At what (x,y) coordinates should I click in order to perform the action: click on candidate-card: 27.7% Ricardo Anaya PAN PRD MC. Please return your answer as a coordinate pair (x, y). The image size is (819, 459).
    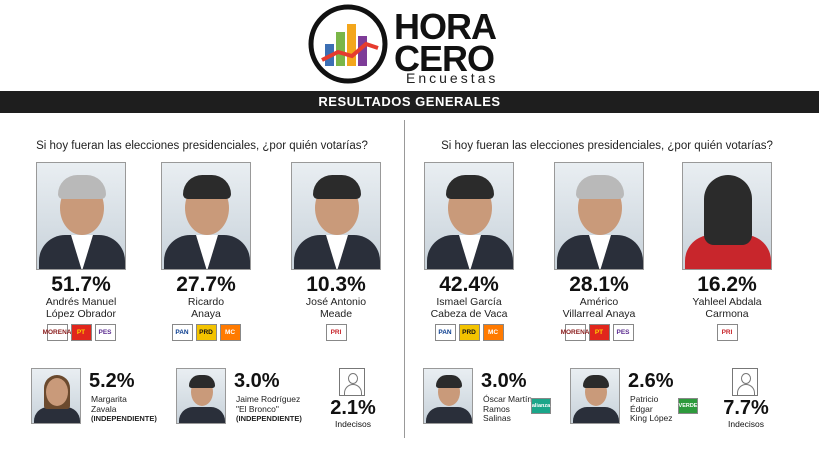
    Looking at the image, I should click on (206, 251).